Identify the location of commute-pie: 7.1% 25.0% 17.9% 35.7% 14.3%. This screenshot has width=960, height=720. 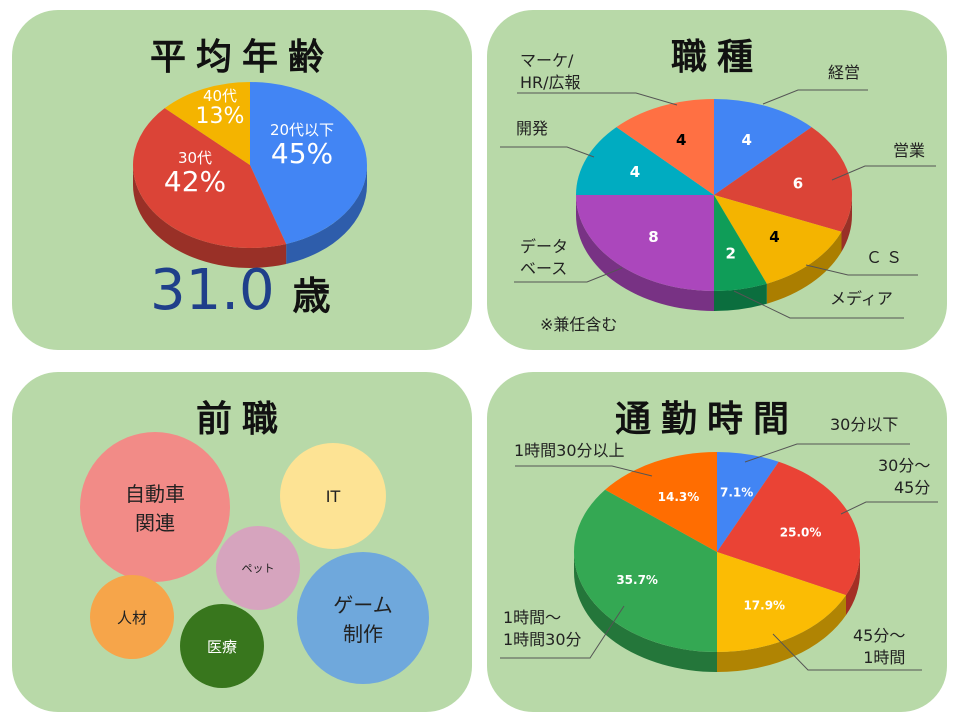
(716, 562).